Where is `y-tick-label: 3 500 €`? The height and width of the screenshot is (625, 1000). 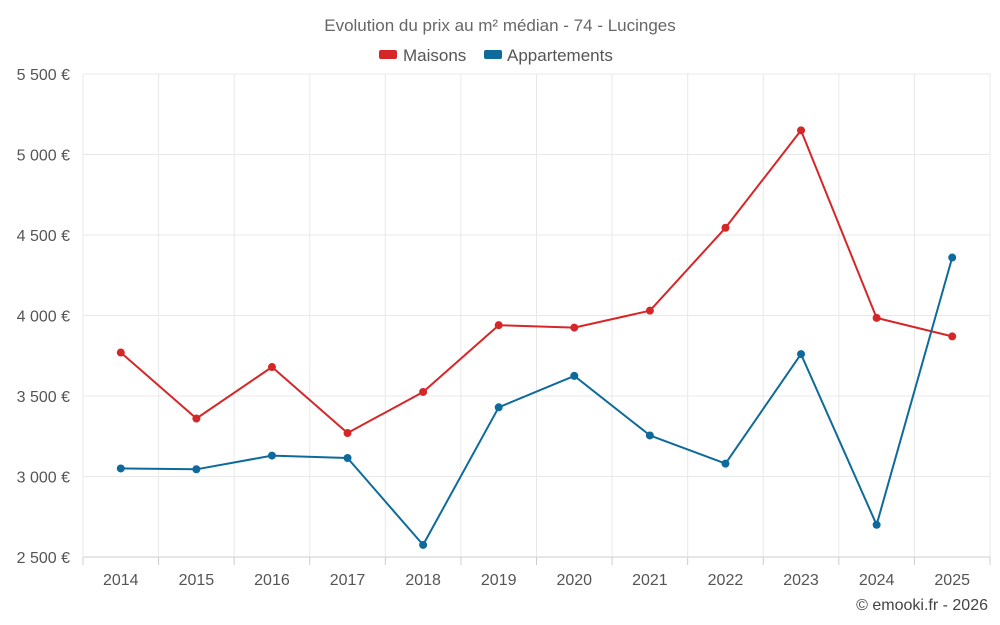
y-tick-label: 3 500 € is located at coordinates (43, 397).